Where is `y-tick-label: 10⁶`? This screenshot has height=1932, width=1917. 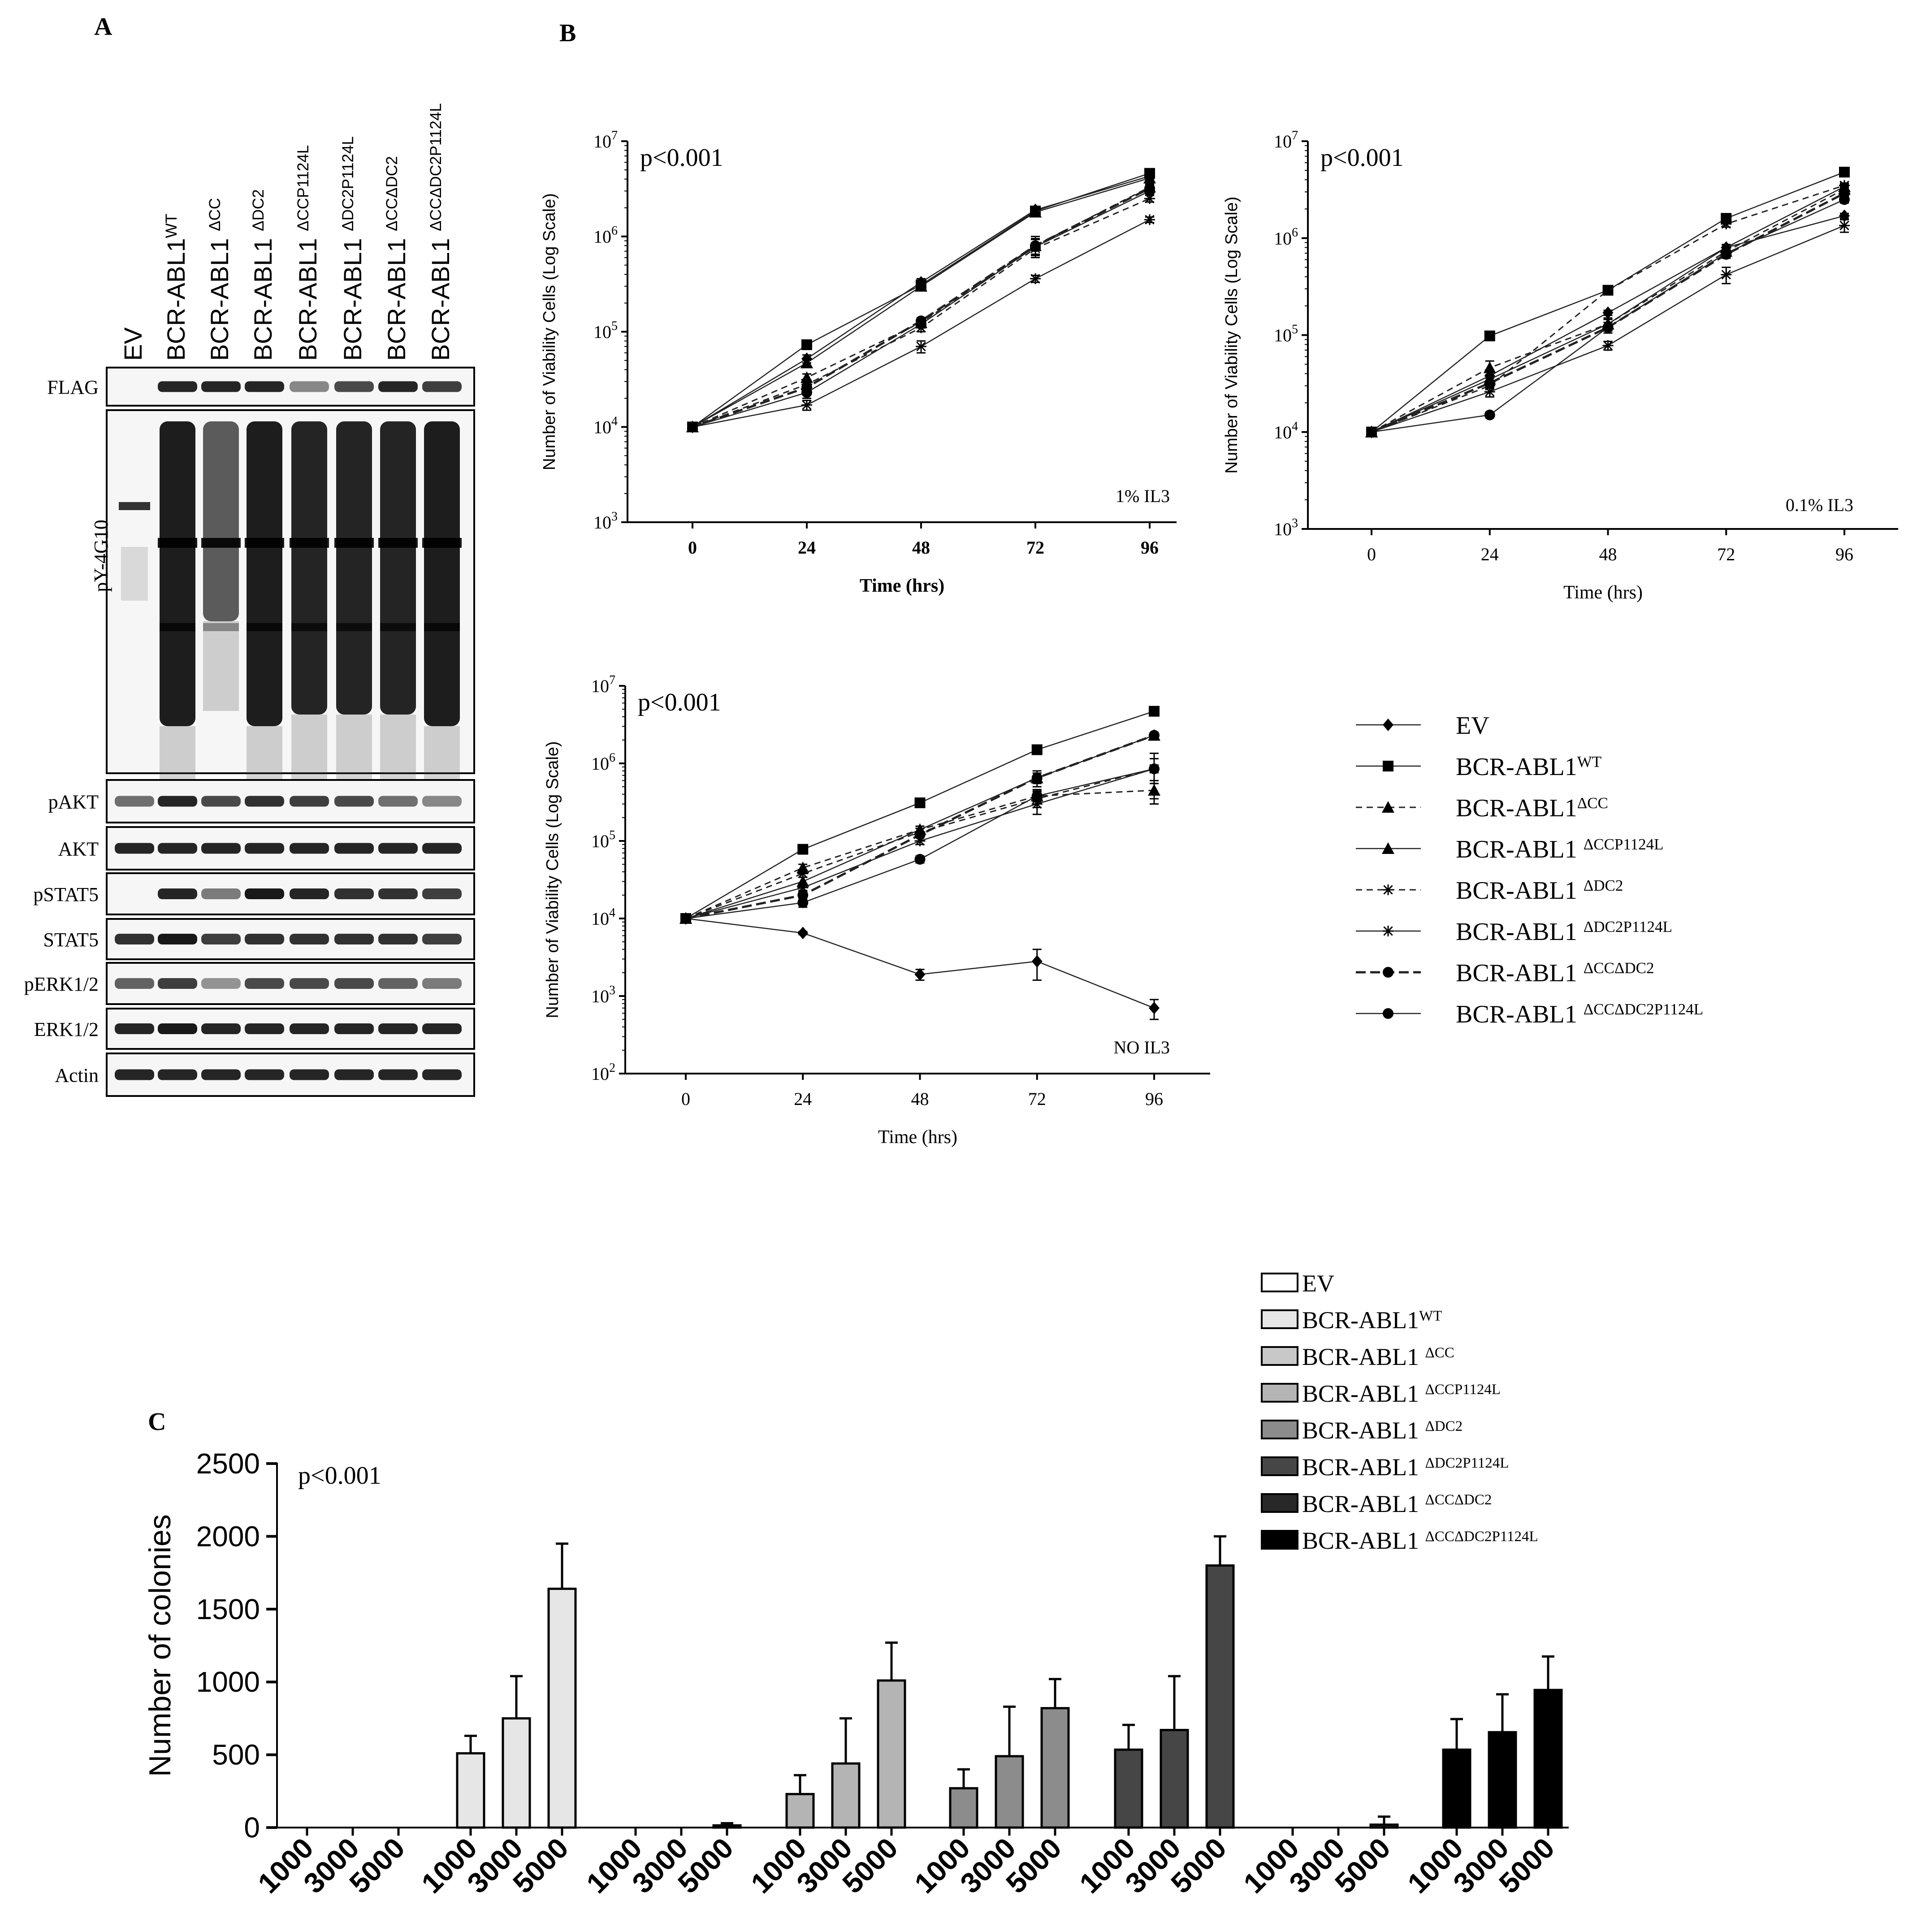 y-tick-label: 10⁶ is located at coordinates (603, 762).